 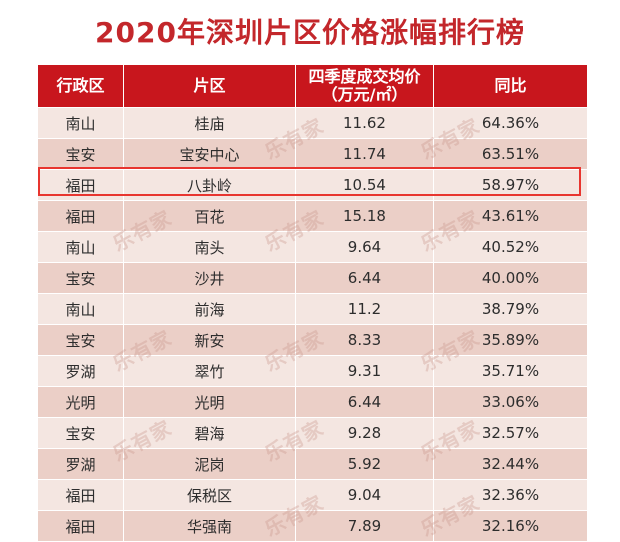 I want to click on cell-growth: 64.36%, so click(x=510, y=123).